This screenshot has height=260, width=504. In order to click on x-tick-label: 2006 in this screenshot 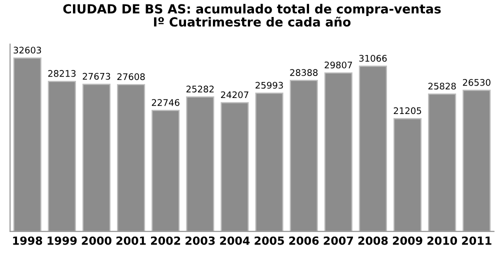, I will do `click(304, 240)`.